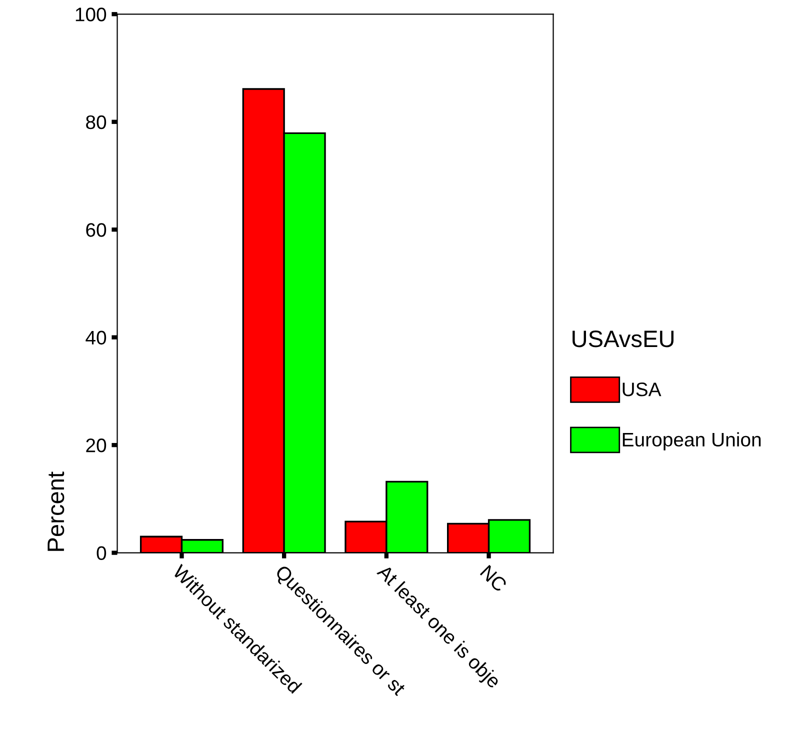  I want to click on y-tick-label: 100, so click(91, 15).